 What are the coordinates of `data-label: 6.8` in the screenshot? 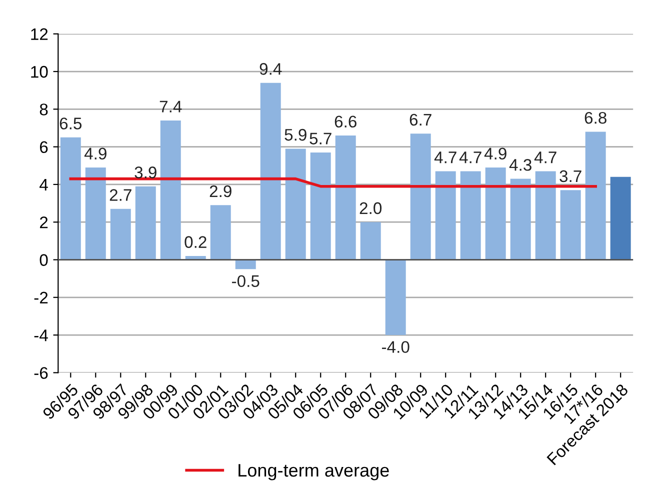 It's located at (595, 118).